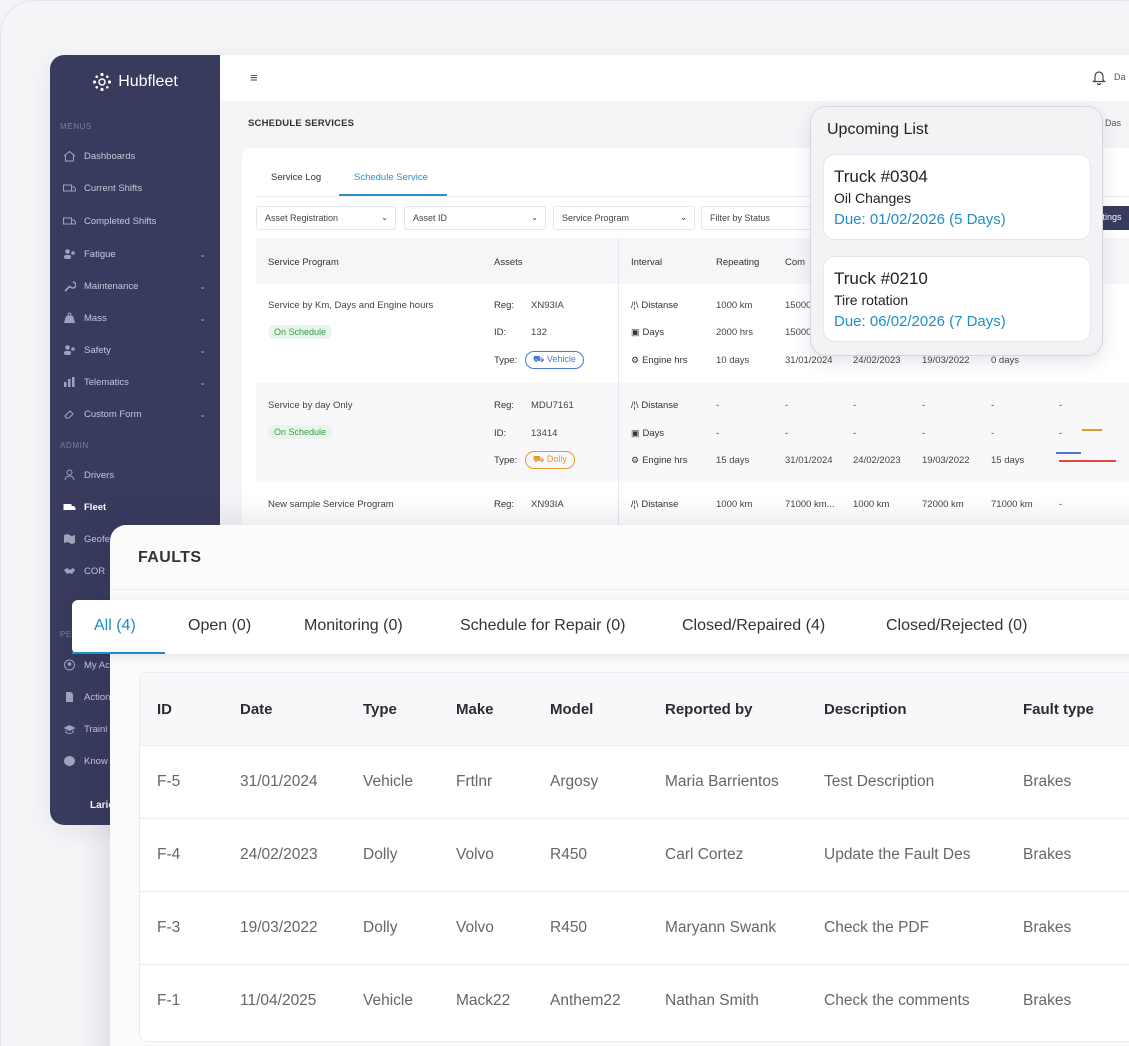 This screenshot has height=1046, width=1129. Describe the element at coordinates (475, 218) in the screenshot. I see `asset-id-filter: Asset ID ⌄` at that location.